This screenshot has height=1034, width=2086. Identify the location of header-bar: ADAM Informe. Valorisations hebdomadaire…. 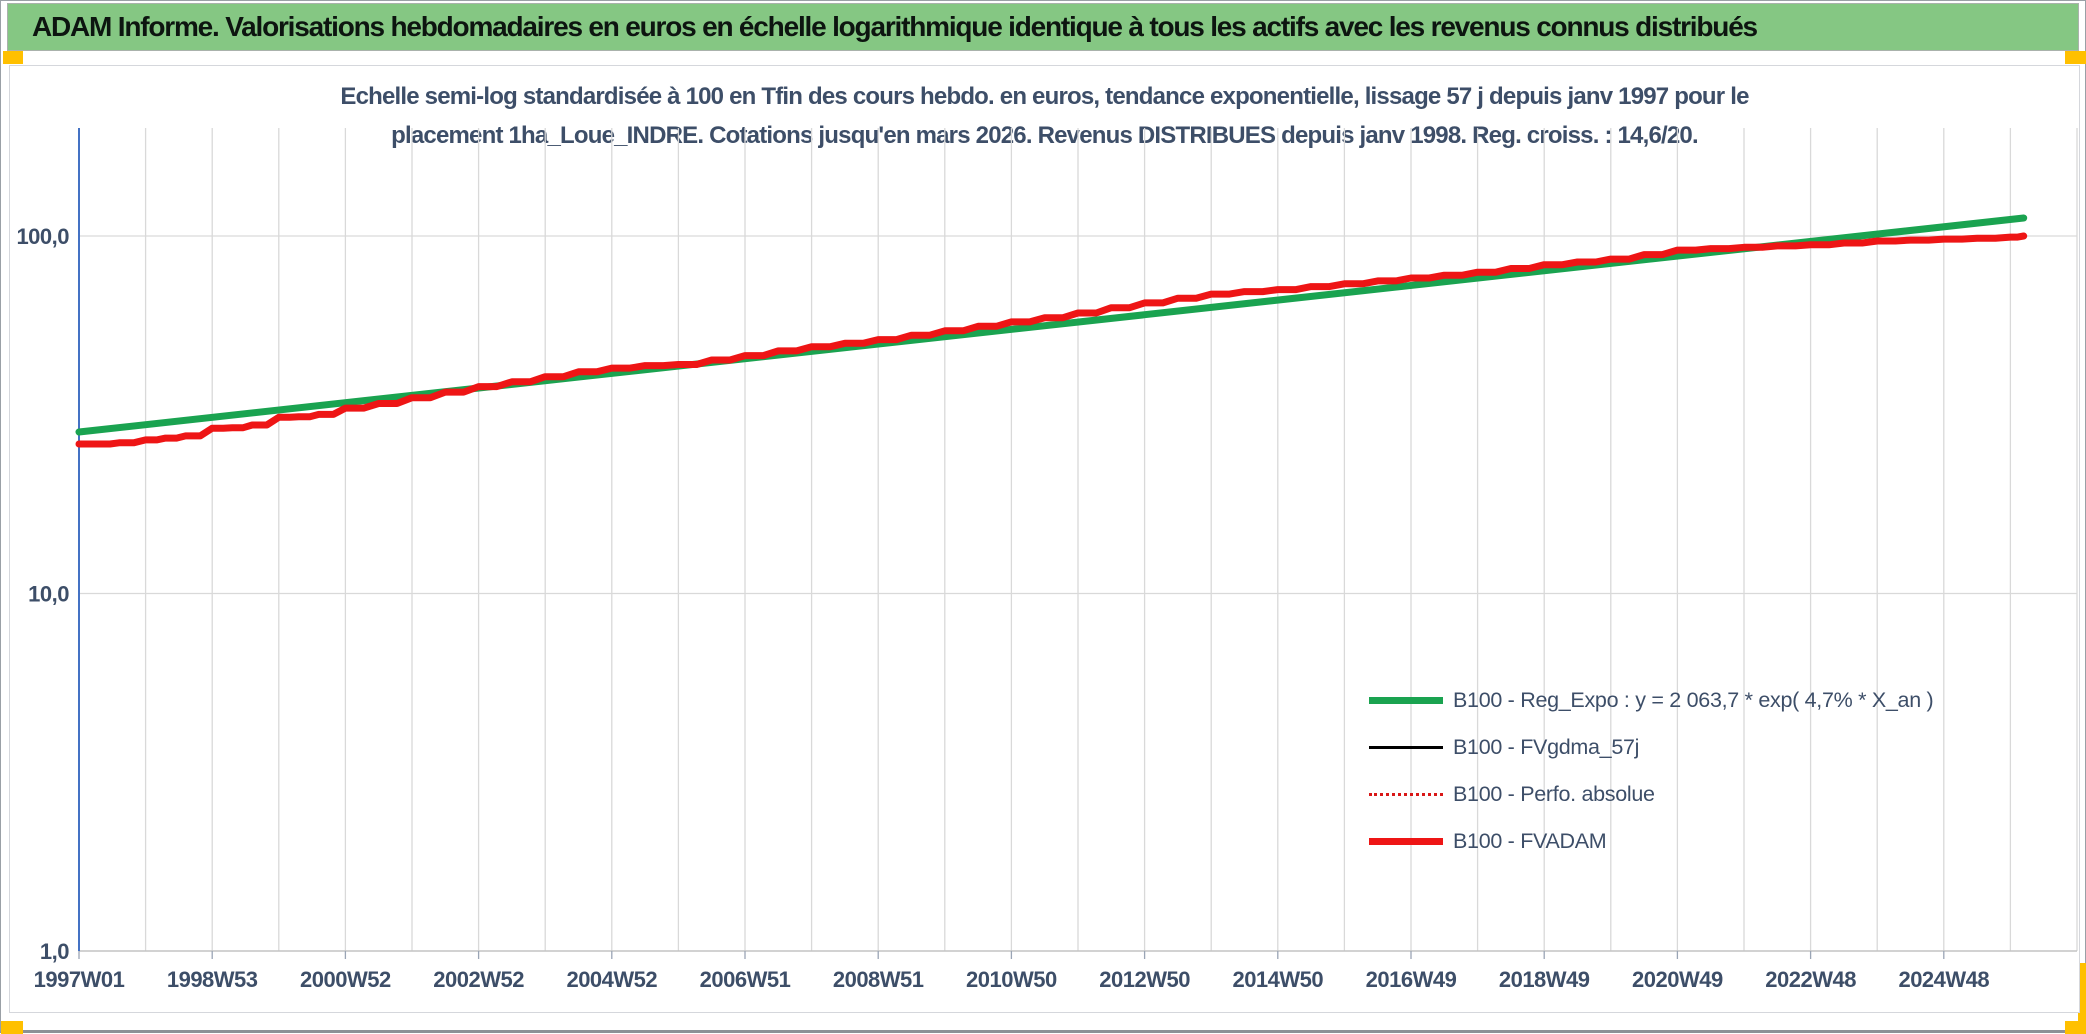
(1043, 27).